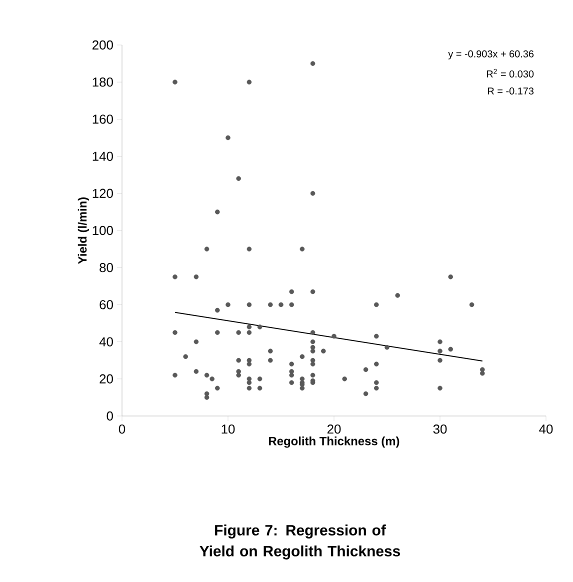 This screenshot has width=573, height=582. What do you see at coordinates (228, 429) in the screenshot?
I see `x-tick-label: 10` at bounding box center [228, 429].